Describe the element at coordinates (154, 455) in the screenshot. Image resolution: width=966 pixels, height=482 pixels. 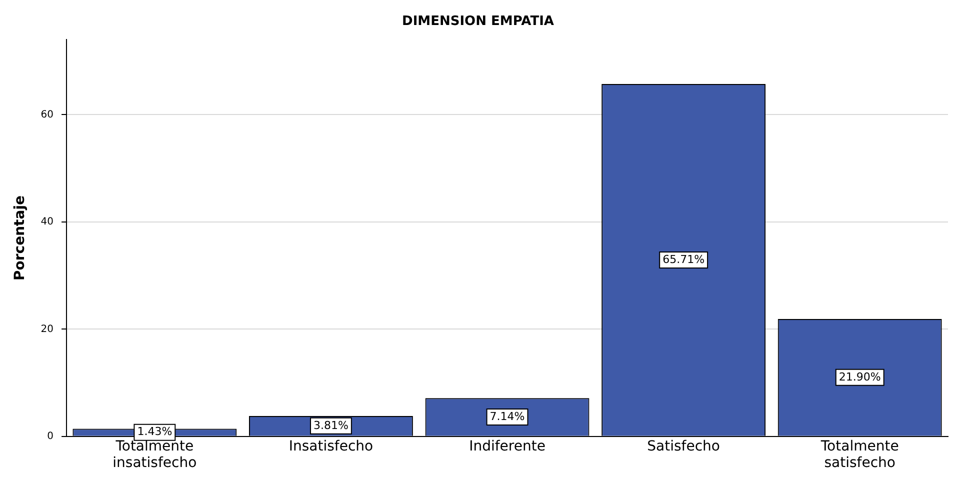
I see `x-tick-label: Totalmente insatisfecho` at that location.